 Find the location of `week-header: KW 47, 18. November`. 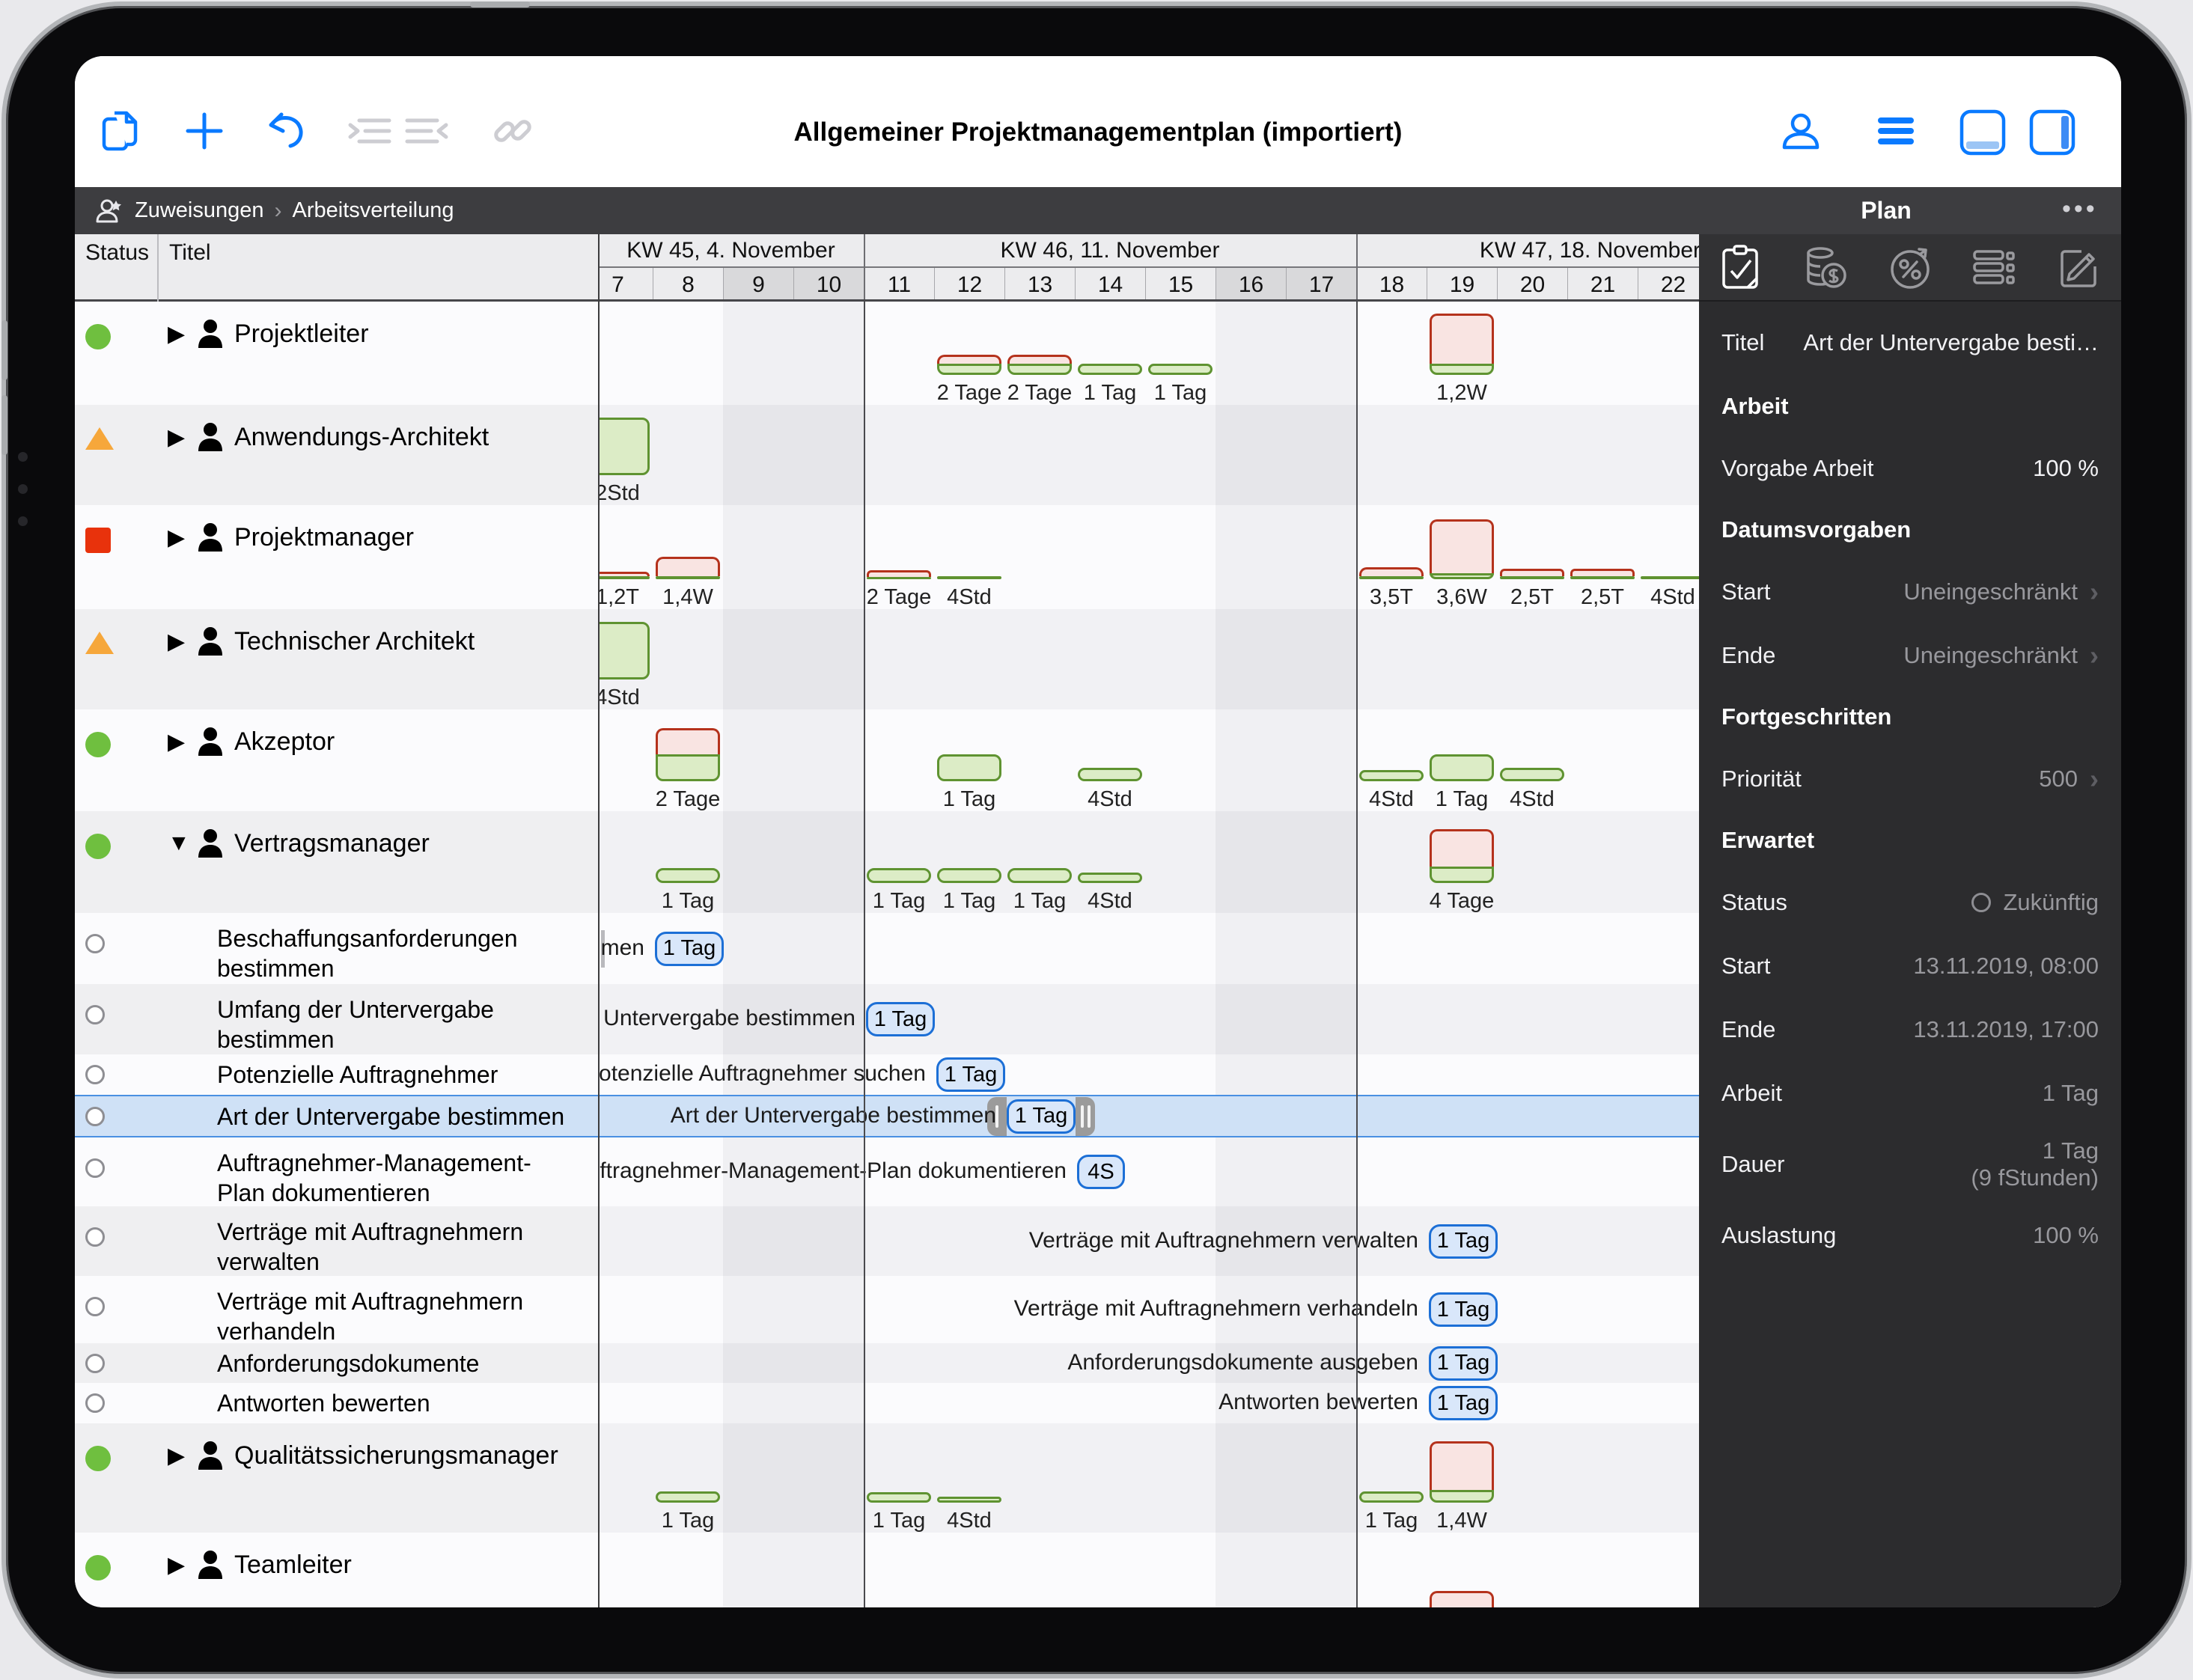

week-header: KW 47, 18. November is located at coordinates (1527, 251).